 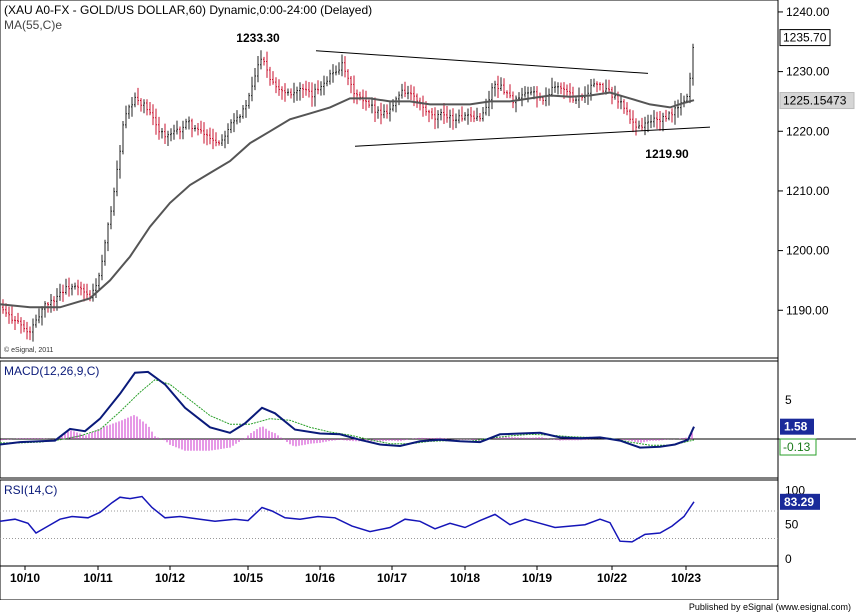 What do you see at coordinates (808, 131) in the screenshot?
I see `price-tick-label: 1220.00` at bounding box center [808, 131].